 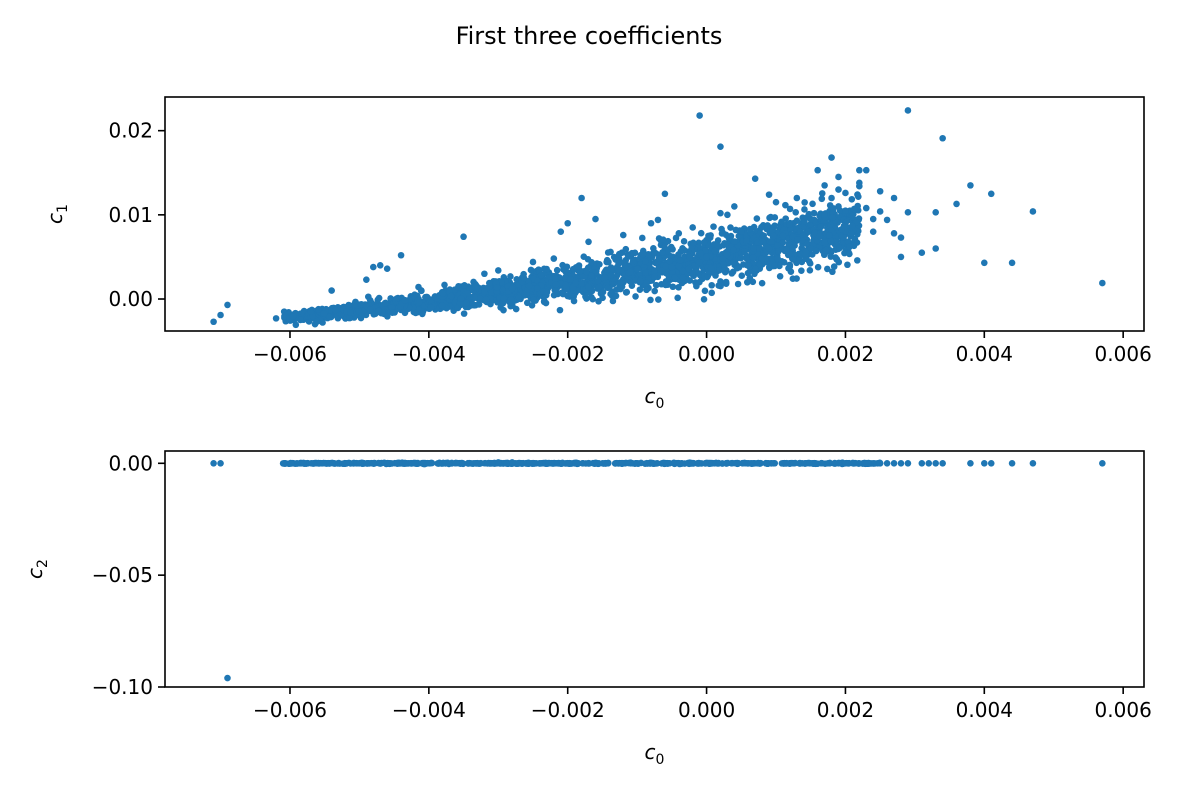 I want to click on y-axis-label-base: c, so click(x=55, y=218).